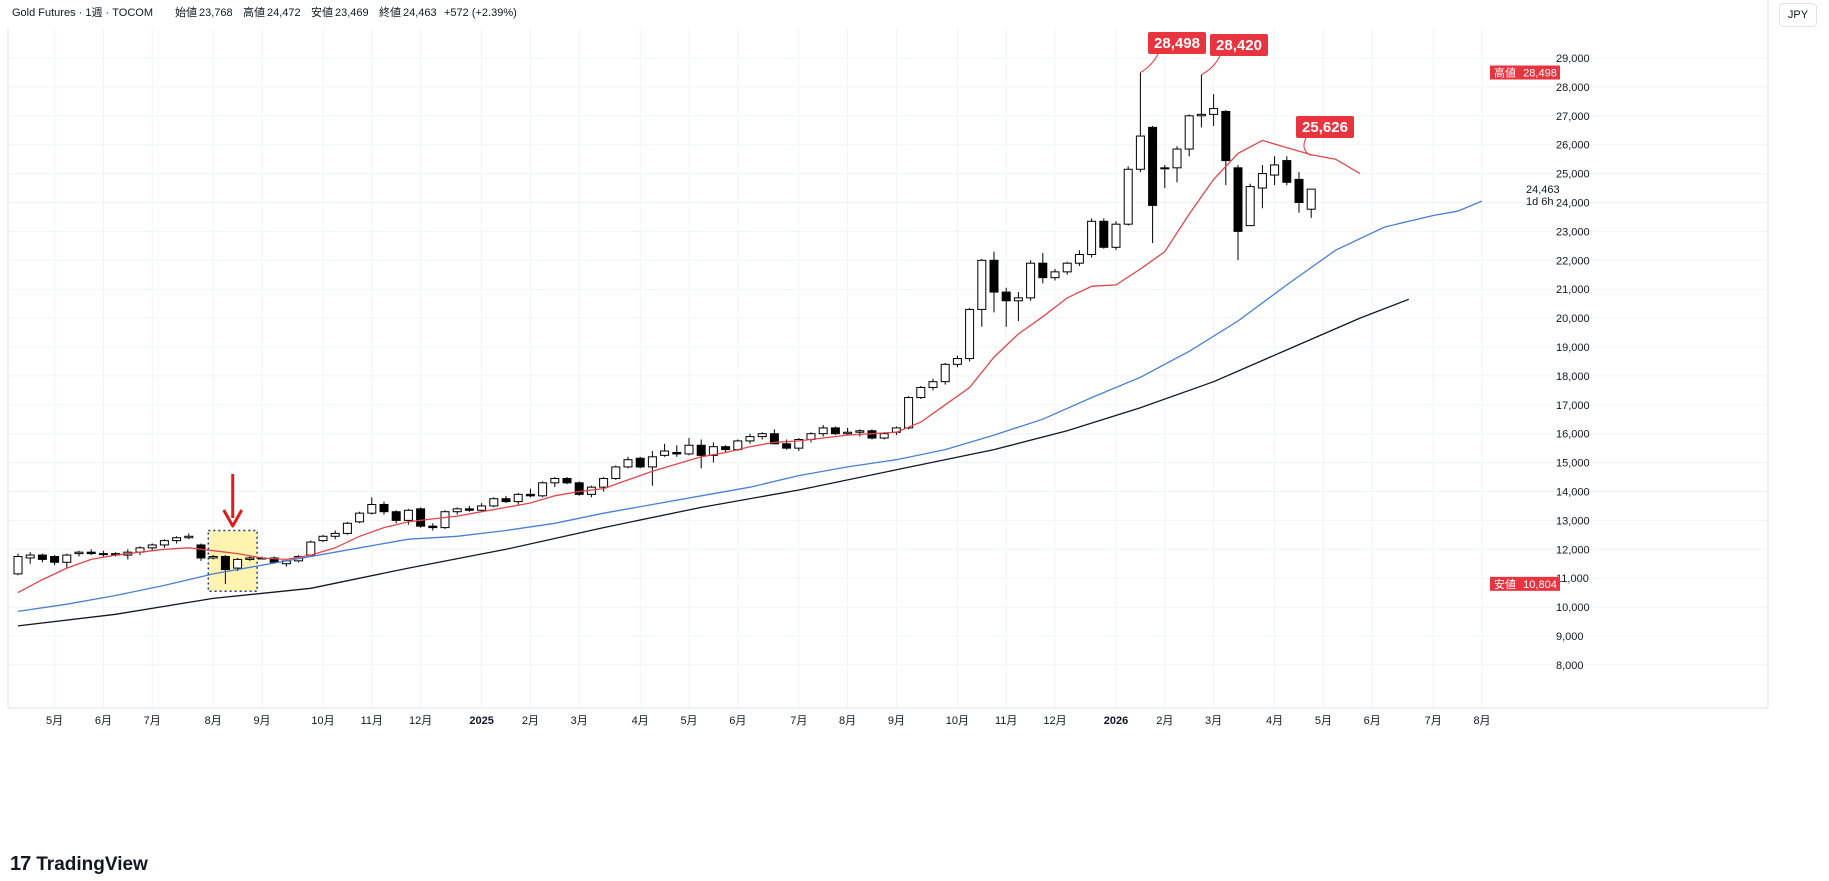  Describe the element at coordinates (1540, 202) in the screenshot. I see `countdown-label: 1d 6h` at that location.